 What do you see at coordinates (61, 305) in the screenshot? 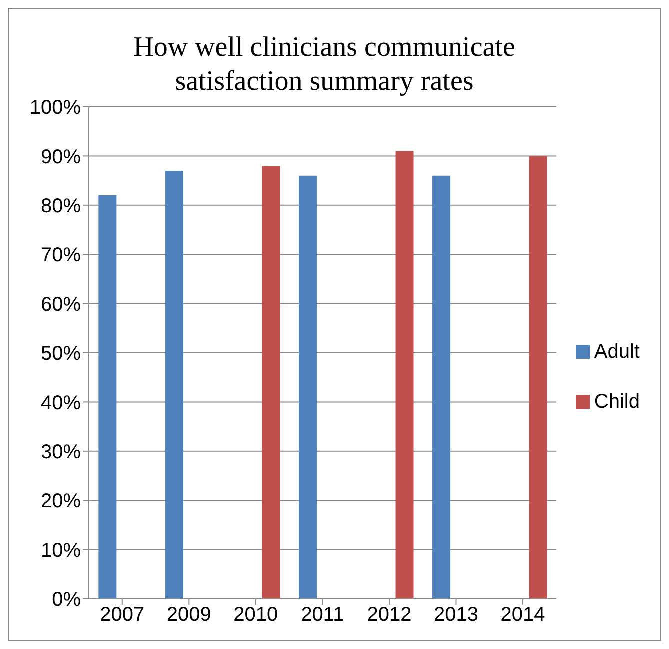
I see `y-tick-label: 60%` at bounding box center [61, 305].